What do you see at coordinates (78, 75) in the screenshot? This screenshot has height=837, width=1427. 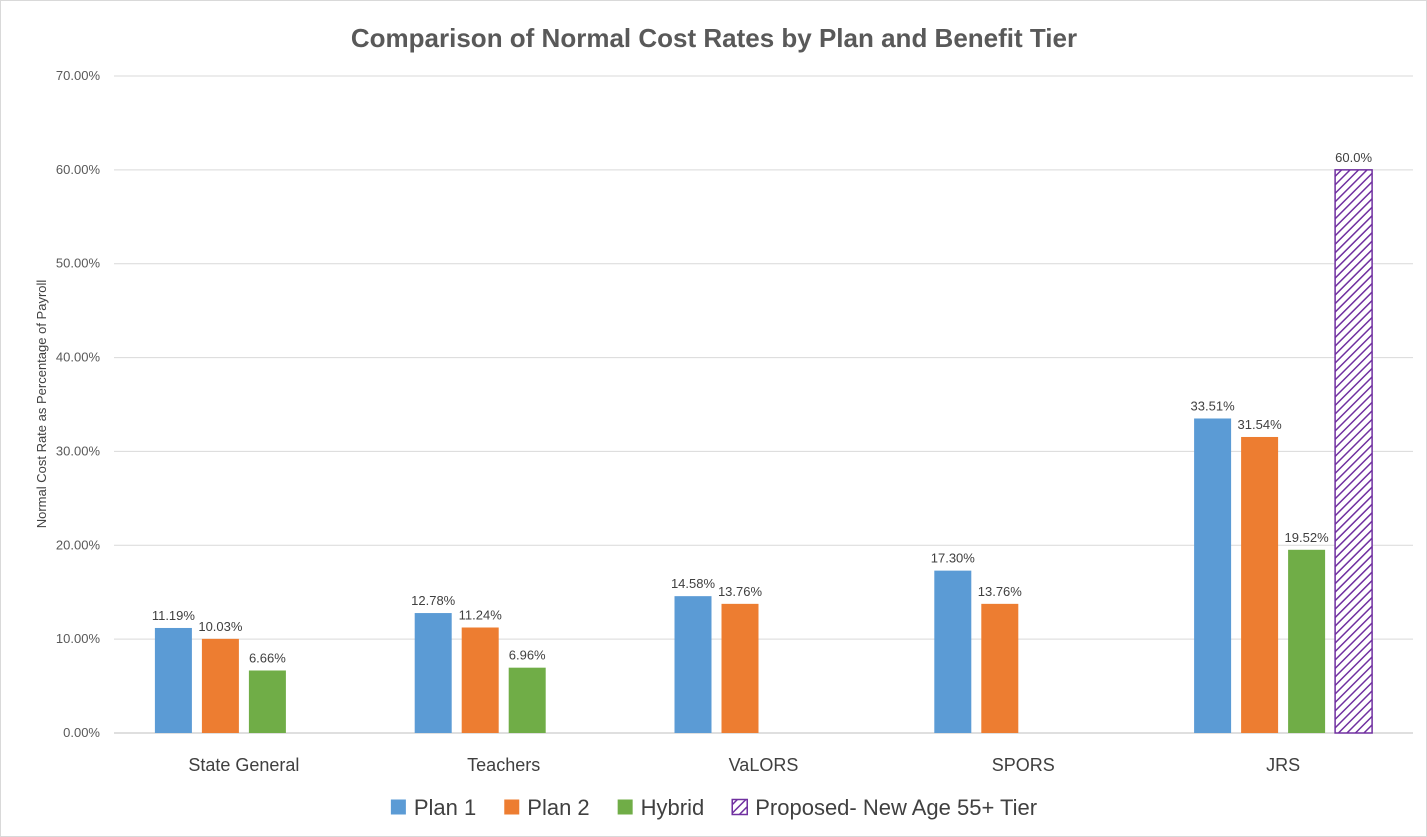 I see `y-tick-label: 70.00%` at bounding box center [78, 75].